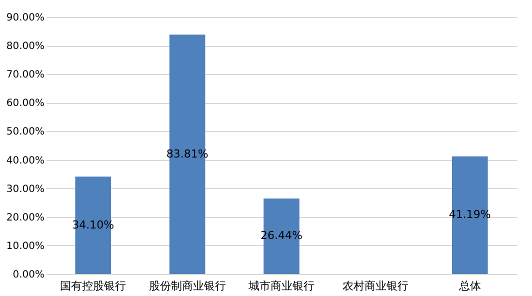  What do you see at coordinates (281, 286) in the screenshot?
I see `x-tick-label: 城市商业银行` at bounding box center [281, 286].